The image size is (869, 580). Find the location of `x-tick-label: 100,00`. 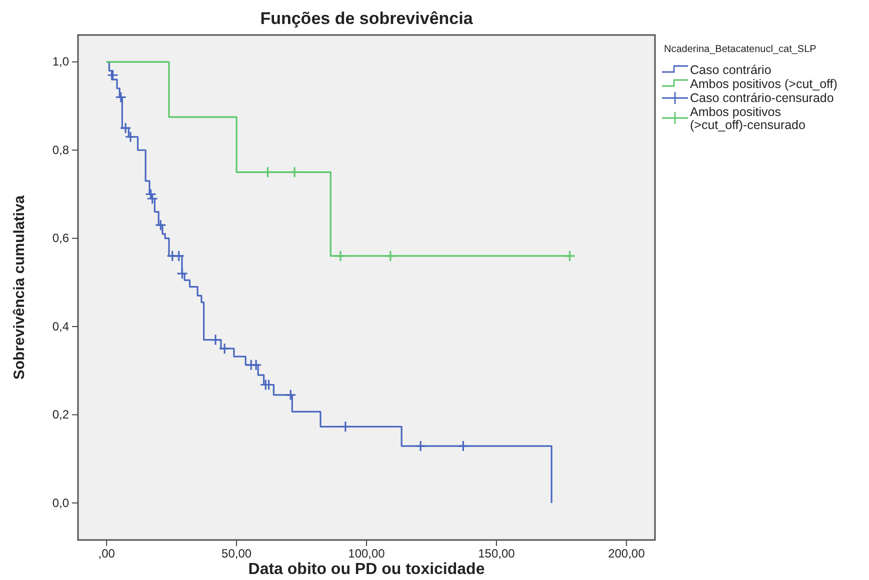

x-tick-label: 100,00 is located at coordinates (367, 553).